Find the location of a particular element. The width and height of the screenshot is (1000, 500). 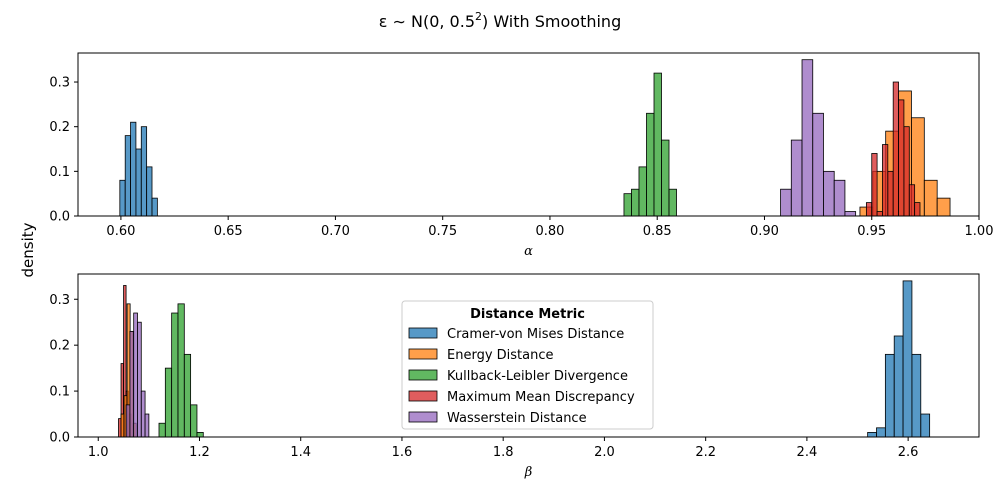

title-superscript: 2 is located at coordinates (478, 16).